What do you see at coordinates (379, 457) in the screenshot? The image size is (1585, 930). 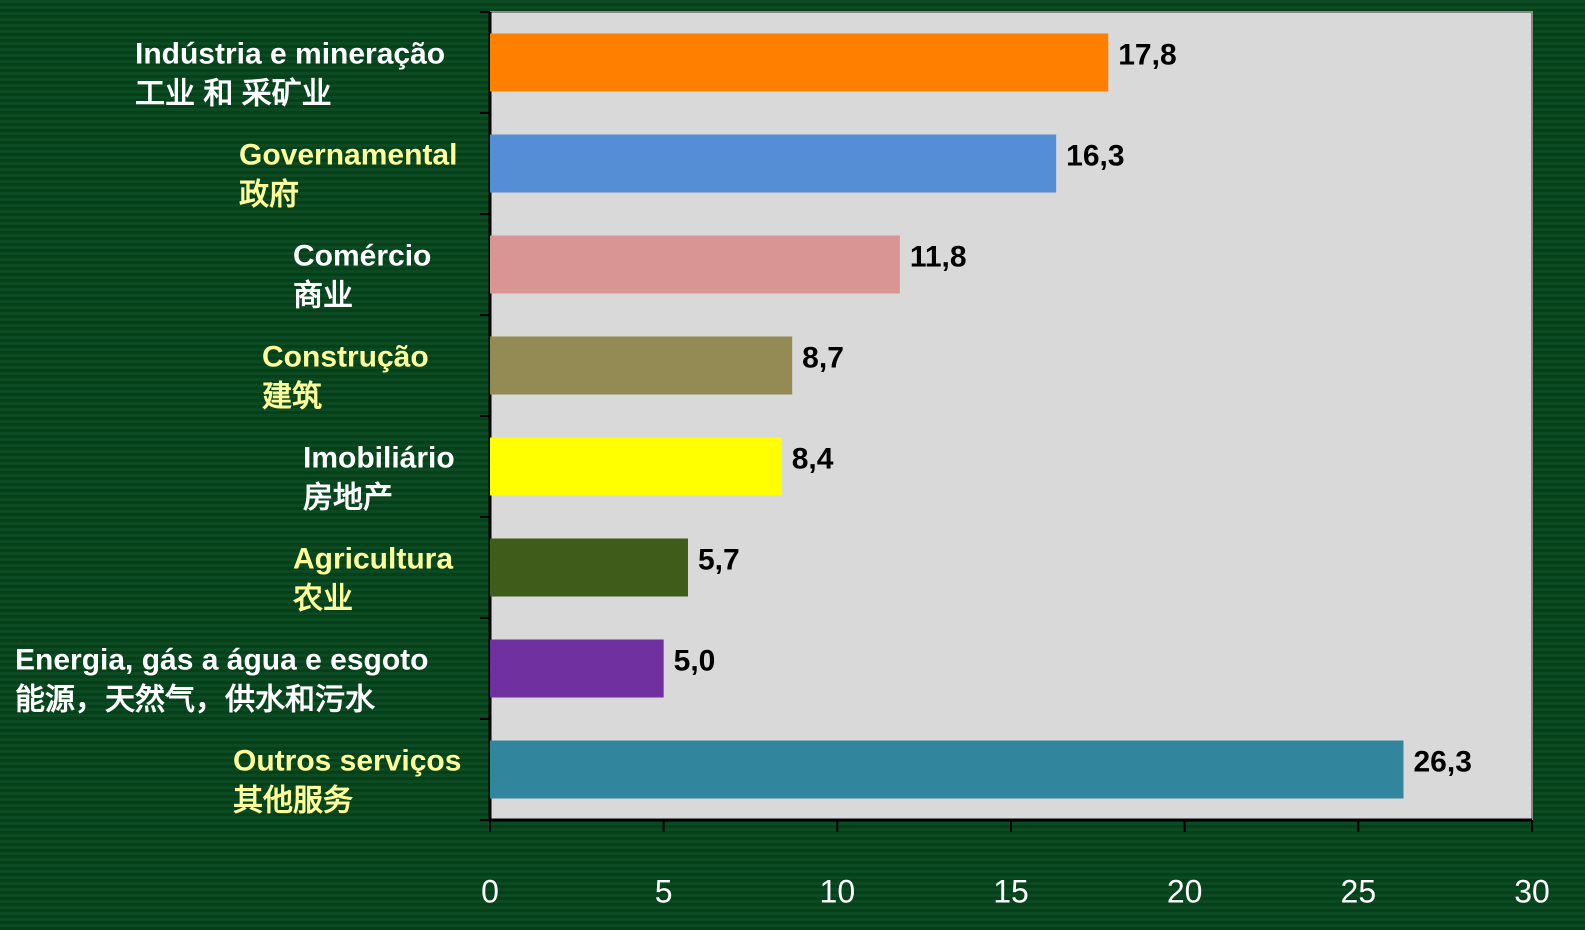 I see `category-label: Imobiliário` at bounding box center [379, 457].